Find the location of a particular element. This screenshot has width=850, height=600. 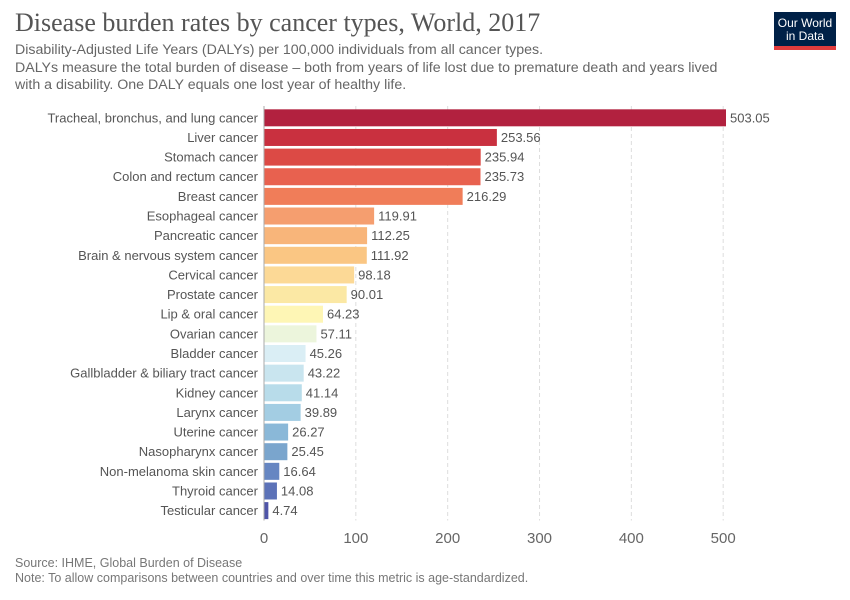

category-label: Non-melanoma skin cancer is located at coordinates (179, 471).